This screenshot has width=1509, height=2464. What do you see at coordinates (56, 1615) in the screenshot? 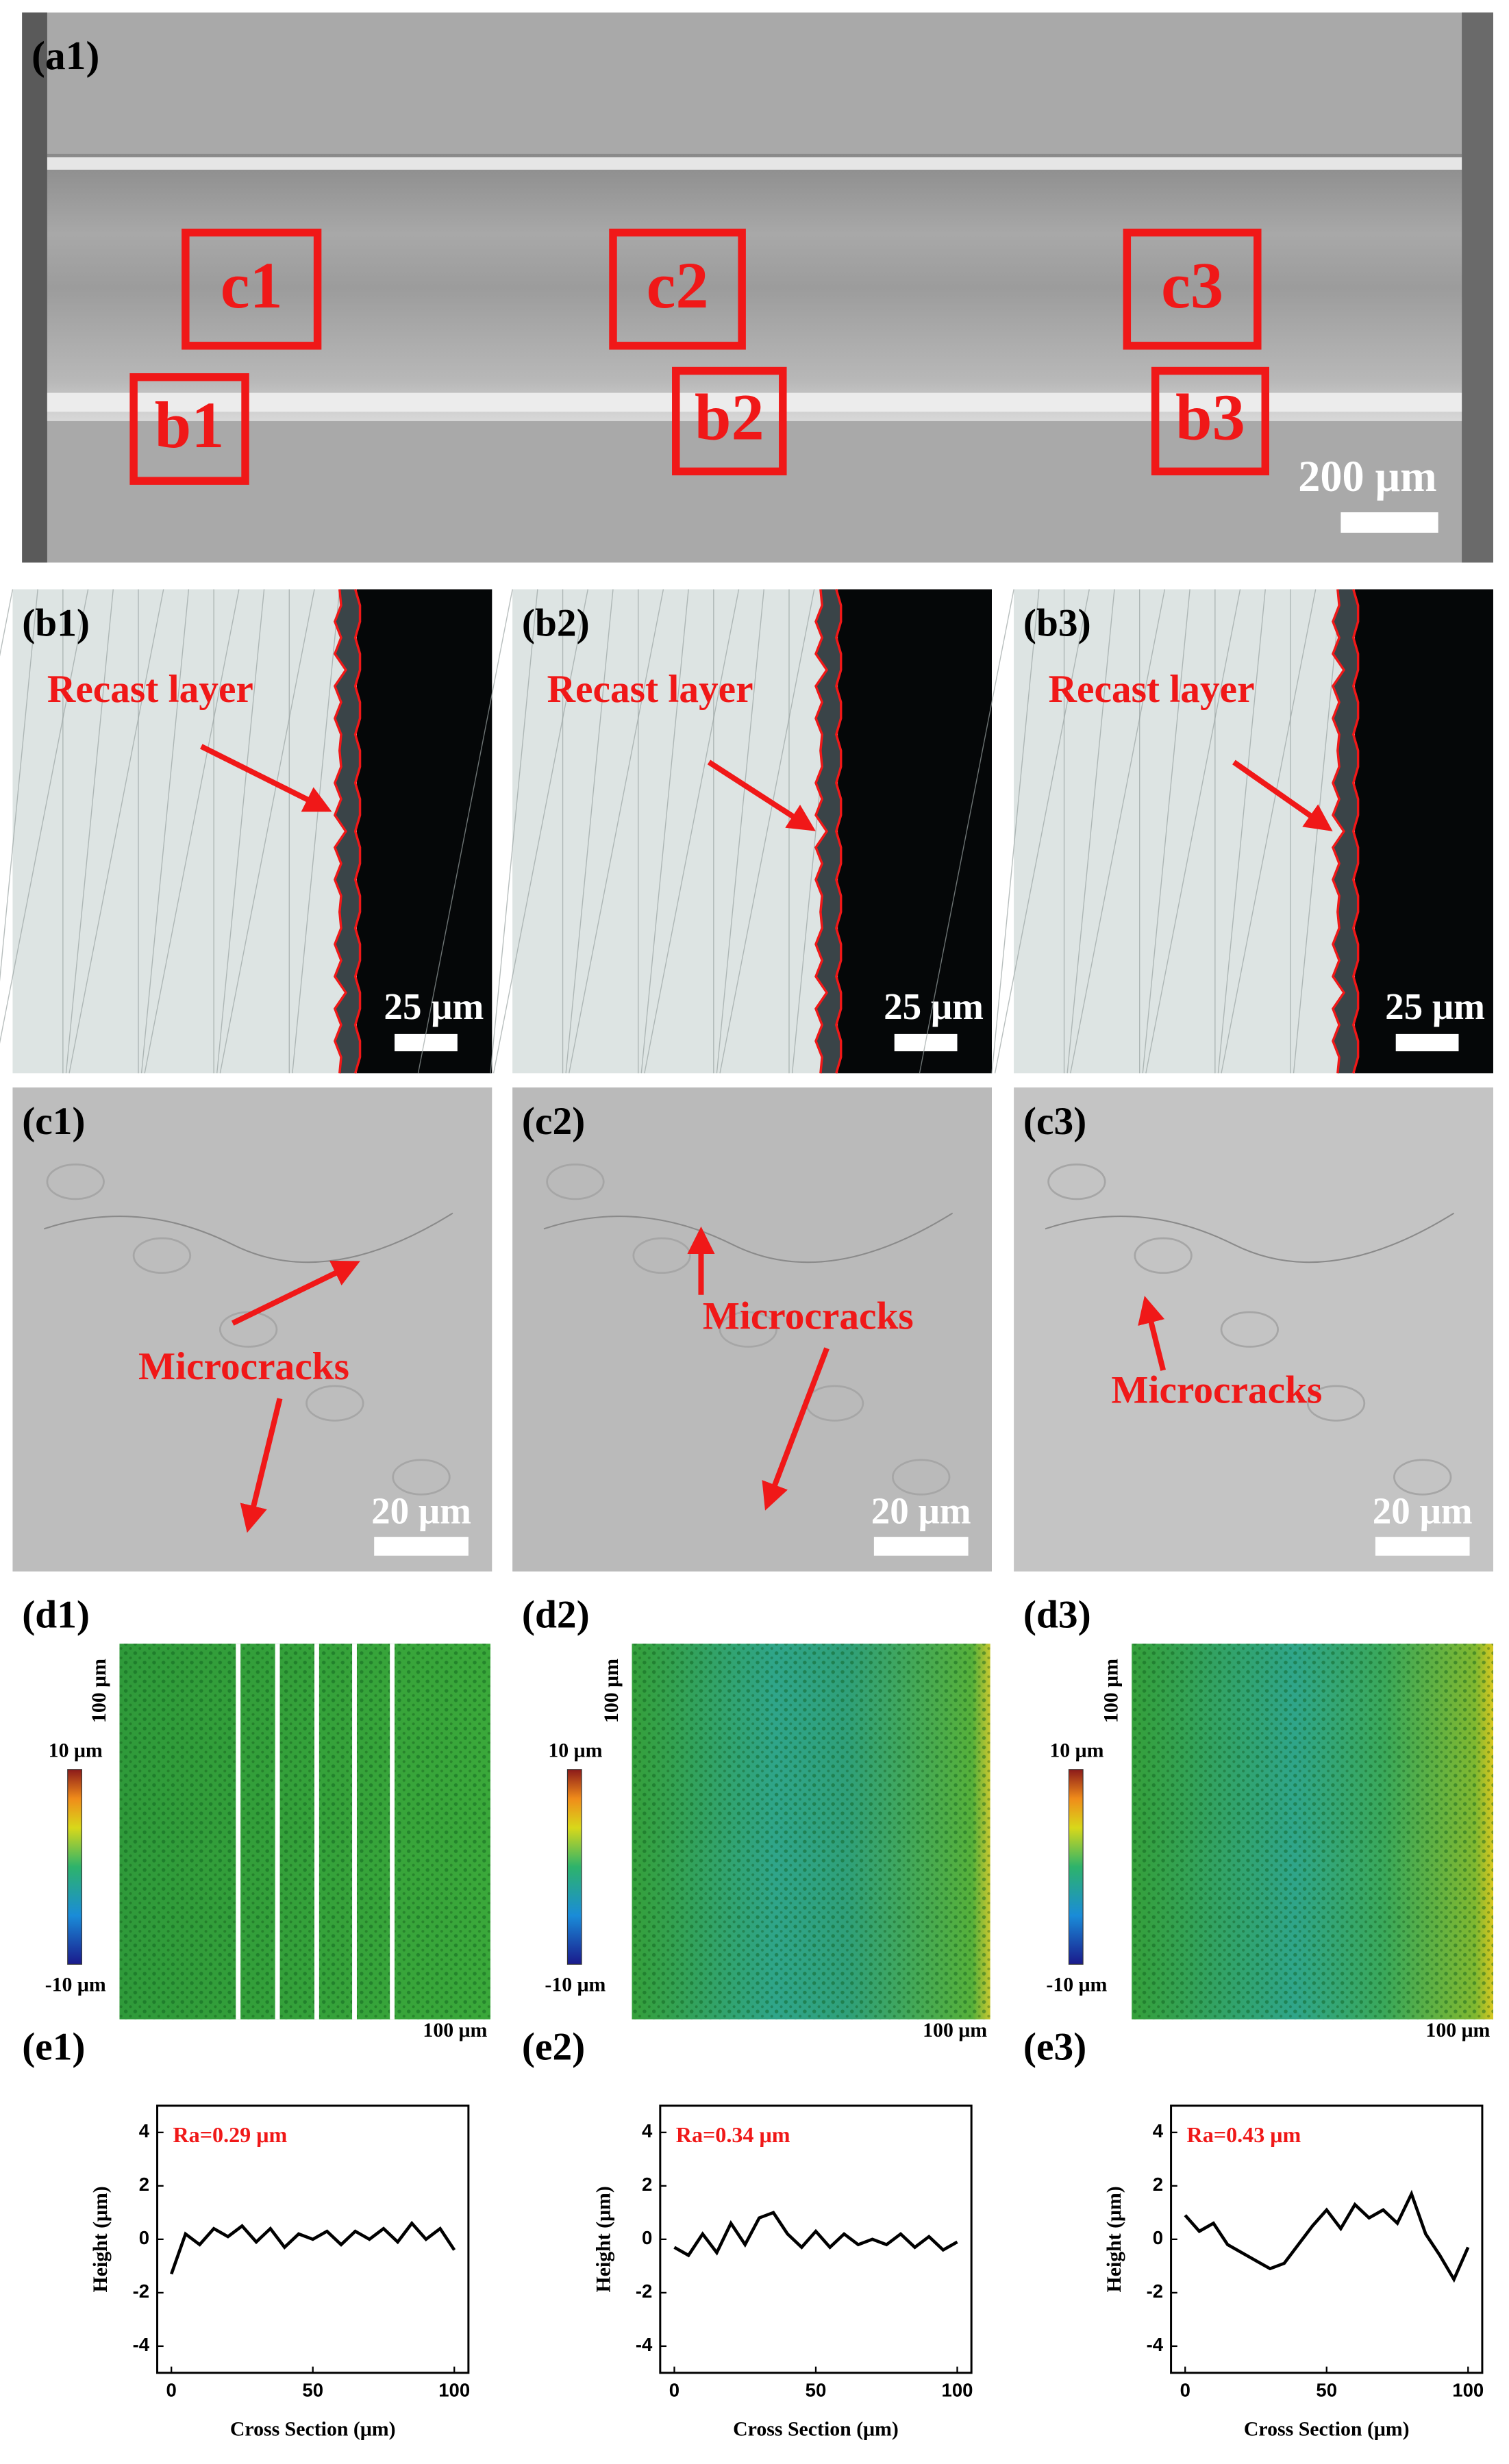
I see `panel-label: (d1)` at bounding box center [56, 1615].